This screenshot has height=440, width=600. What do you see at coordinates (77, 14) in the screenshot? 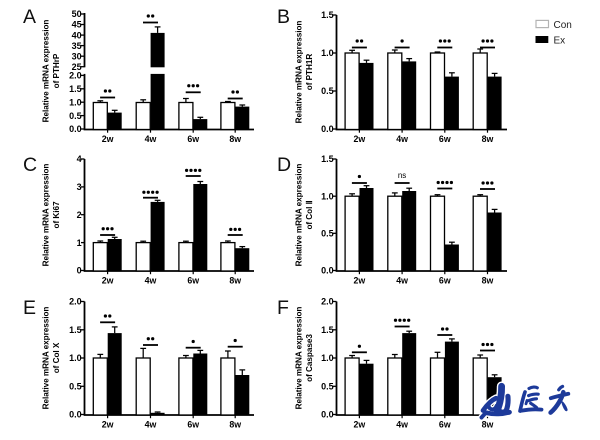
I see `svg-text: 50` at bounding box center [77, 14].